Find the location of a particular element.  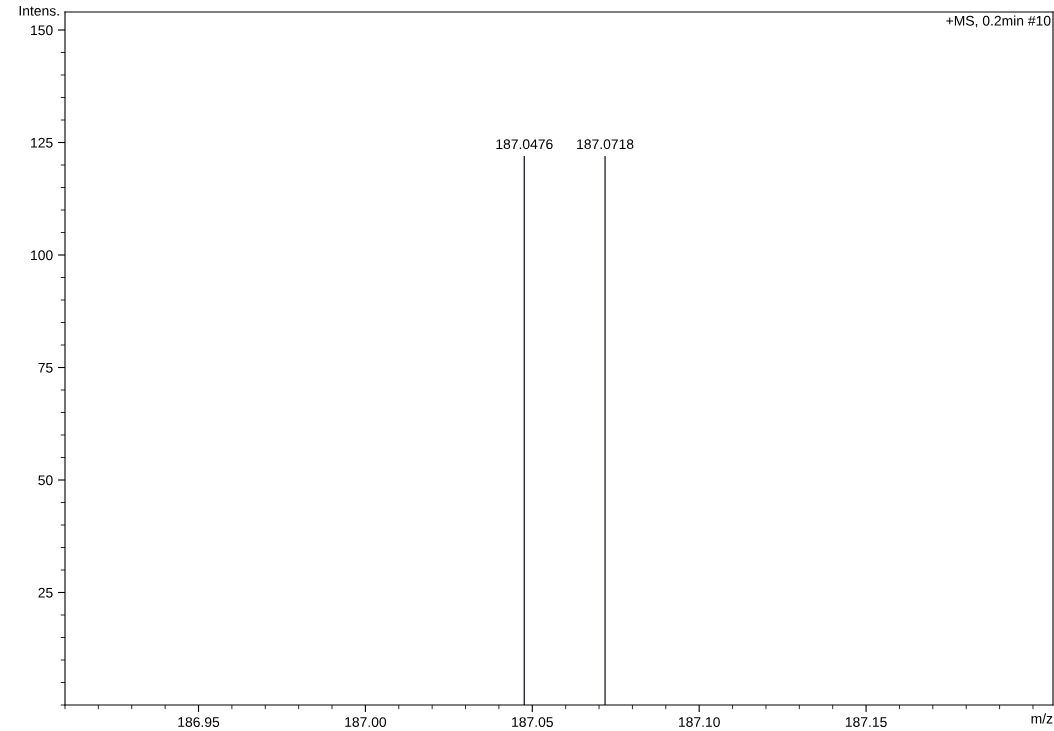

y-axis-title: Intens. is located at coordinates (39, 11).